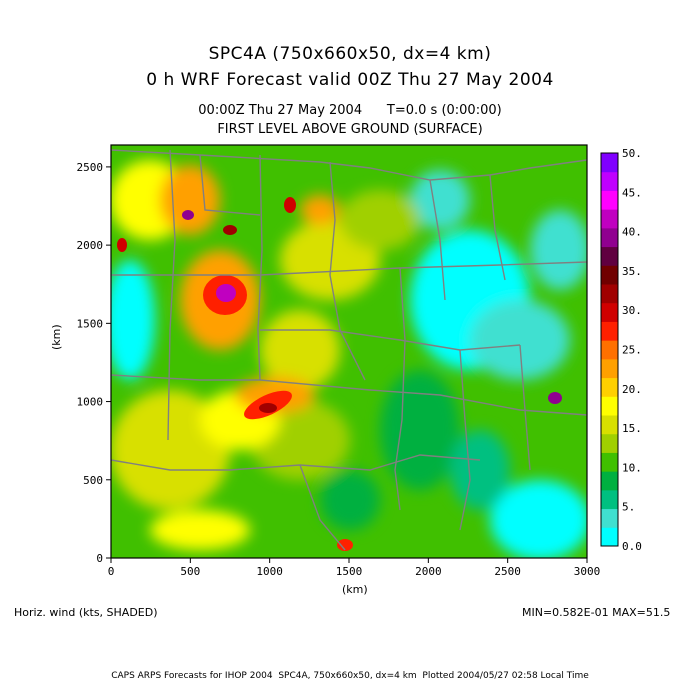  What do you see at coordinates (188, 215) in the screenshot?
I see `core-montana` at bounding box center [188, 215].